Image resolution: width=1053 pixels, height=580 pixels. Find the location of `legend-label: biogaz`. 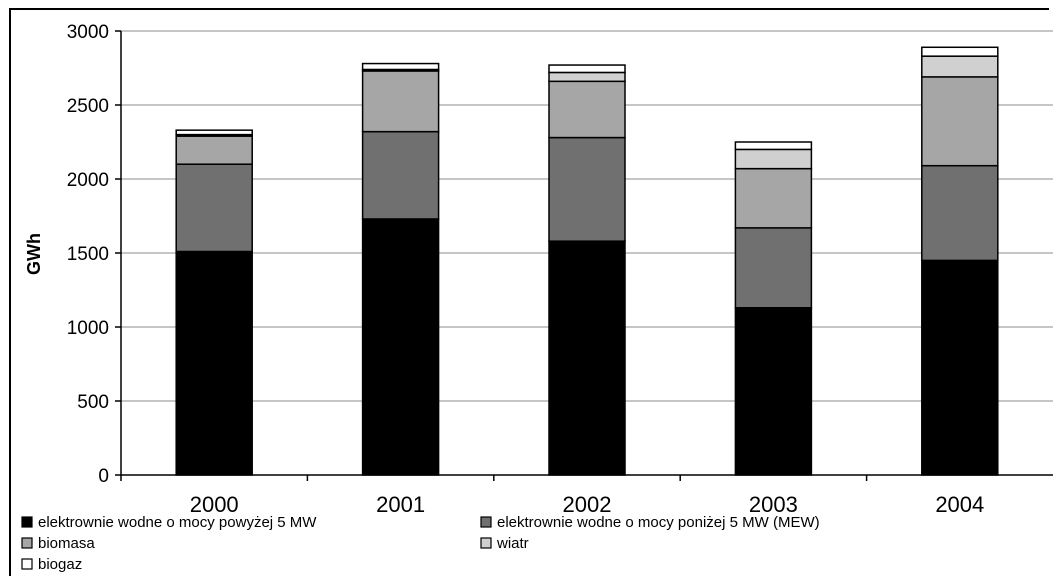

legend-label: biogaz is located at coordinates (60, 564).